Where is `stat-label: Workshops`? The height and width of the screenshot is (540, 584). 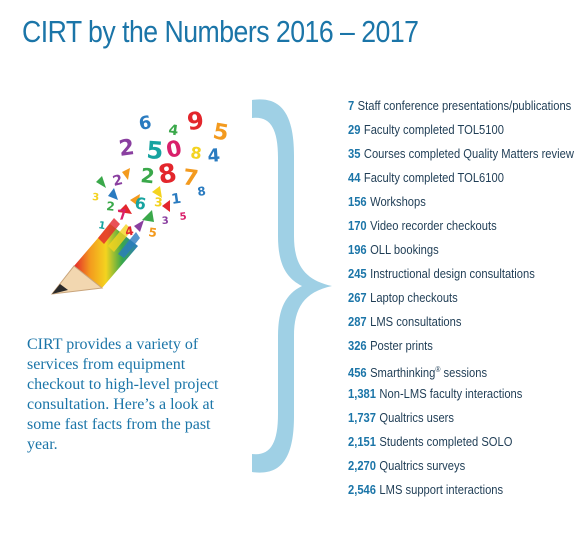 stat-label: Workshops is located at coordinates (398, 201).